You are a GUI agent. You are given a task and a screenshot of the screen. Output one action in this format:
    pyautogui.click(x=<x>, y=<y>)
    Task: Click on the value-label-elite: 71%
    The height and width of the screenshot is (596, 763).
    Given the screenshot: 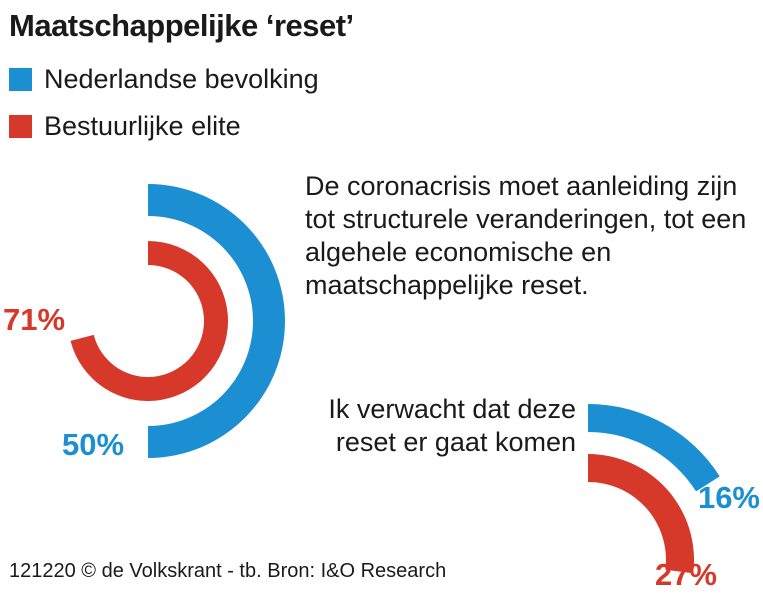 What is the action you would take?
    pyautogui.click(x=34, y=319)
    